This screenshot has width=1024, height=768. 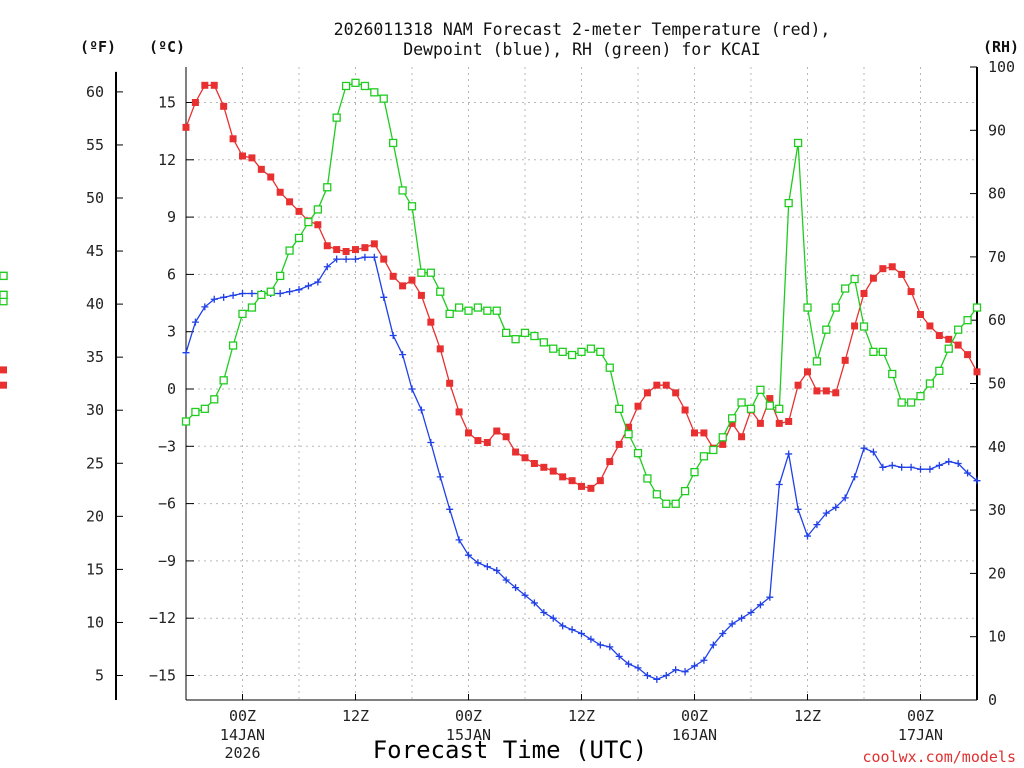 What do you see at coordinates (167, 446) in the screenshot?
I see `celsius-tick-label: −3` at bounding box center [167, 446].